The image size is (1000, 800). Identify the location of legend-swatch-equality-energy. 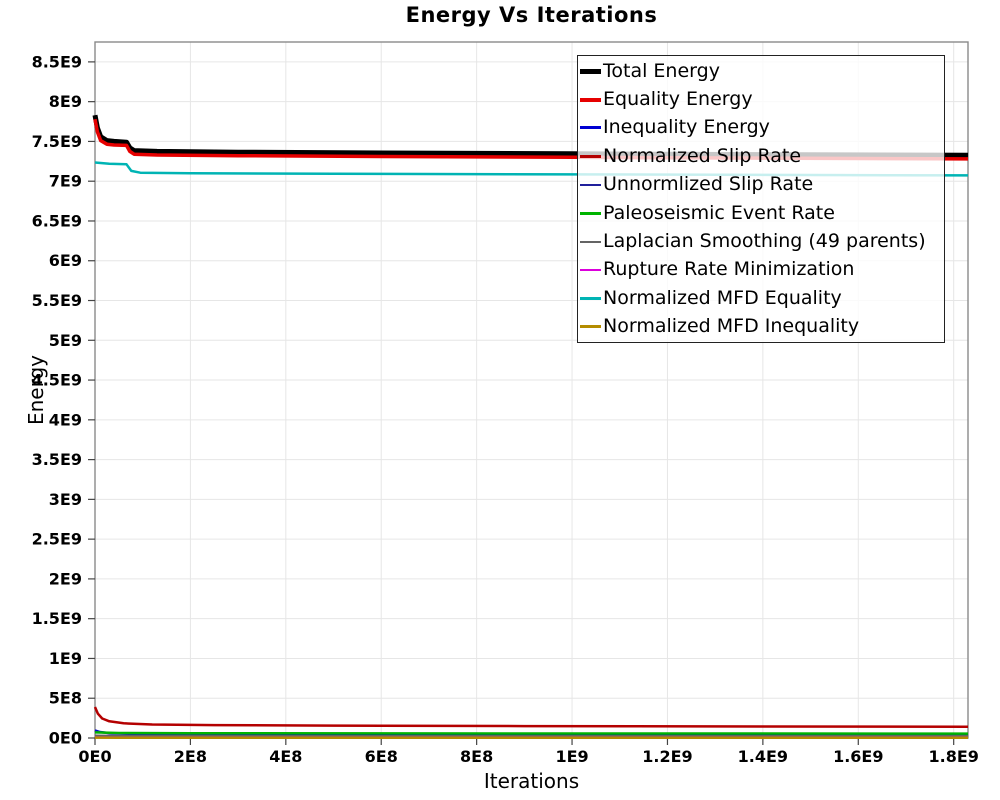
(590, 99).